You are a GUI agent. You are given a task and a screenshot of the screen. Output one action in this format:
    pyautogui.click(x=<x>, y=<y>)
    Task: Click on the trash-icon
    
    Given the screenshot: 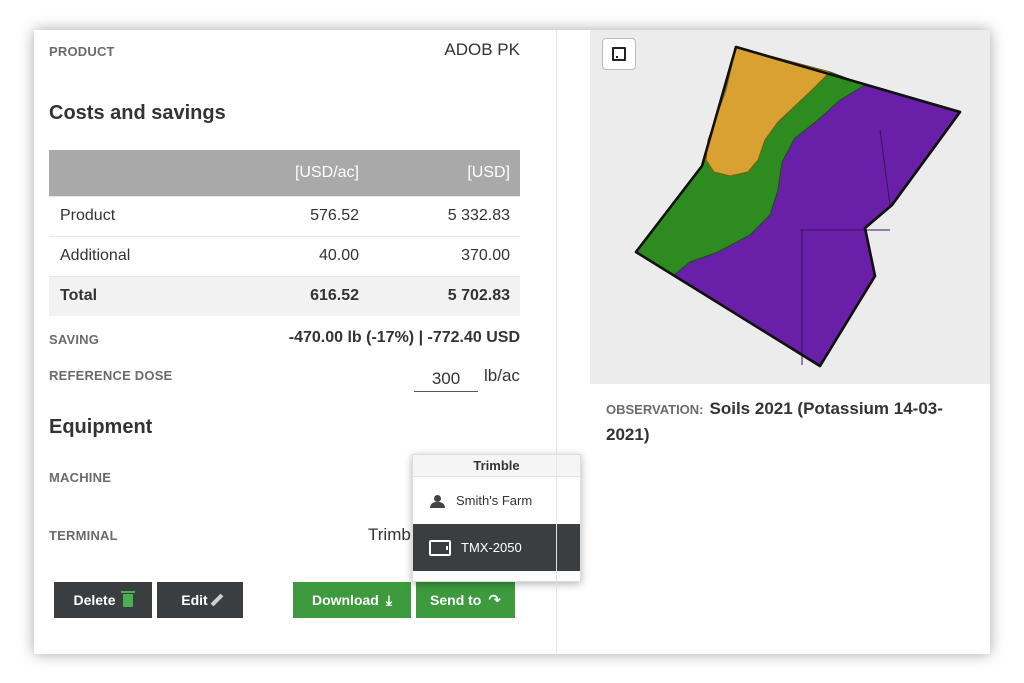 What is the action you would take?
    pyautogui.click(x=127, y=598)
    